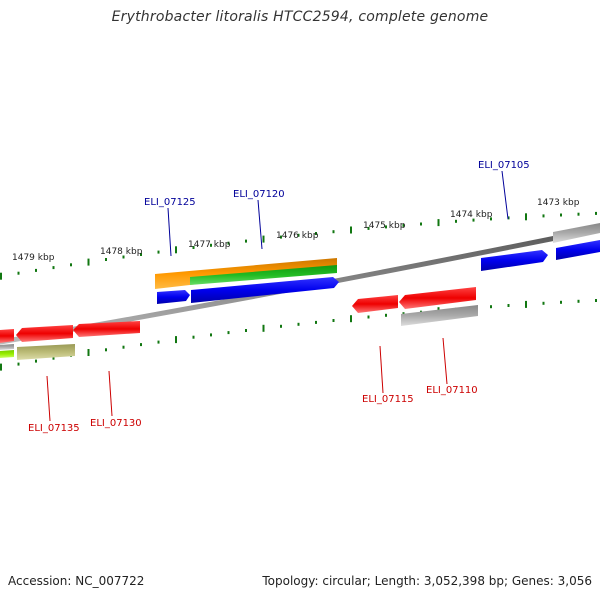 This screenshot has height=600, width=600. Describe the element at coordinates (504, 165) in the screenshot. I see `label-eli-07105: ELI_07105` at that location.